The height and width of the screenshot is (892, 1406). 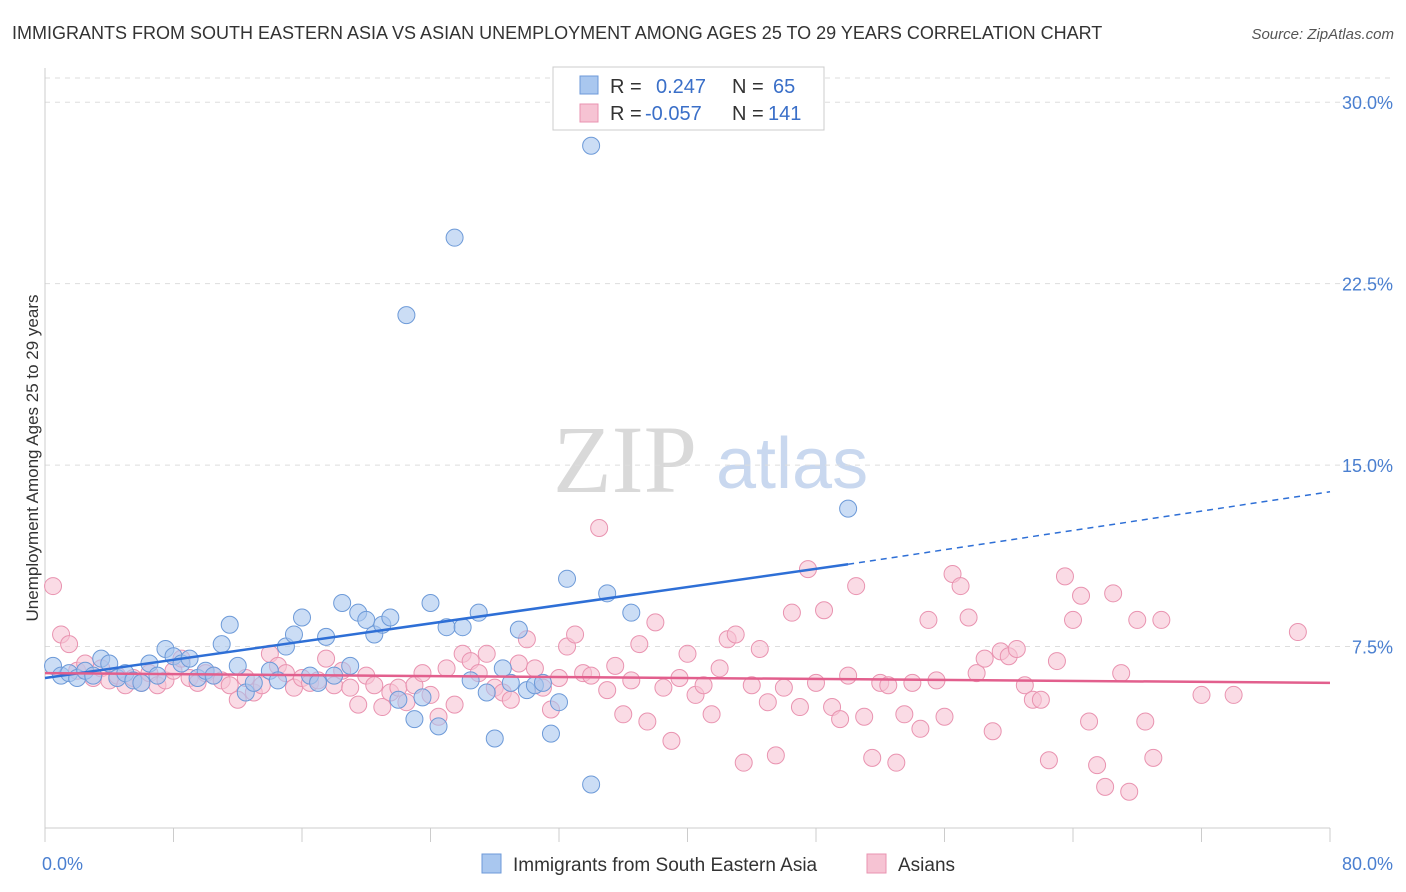 I want to click on legend-n-label-2: N =, so click(x=748, y=114).